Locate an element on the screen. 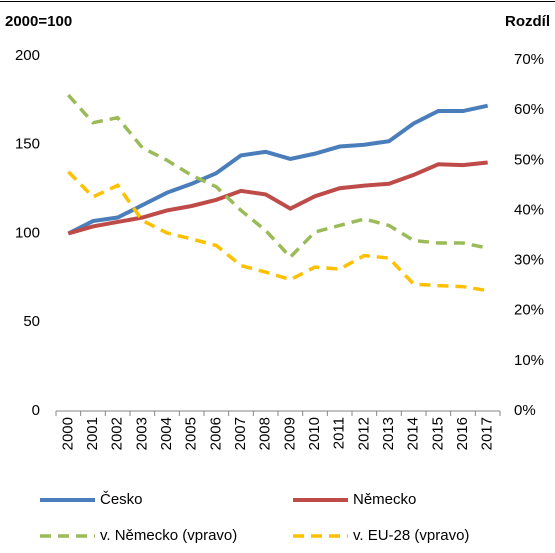 The height and width of the screenshot is (553, 555). y2-tick-label: 60% is located at coordinates (529, 109).